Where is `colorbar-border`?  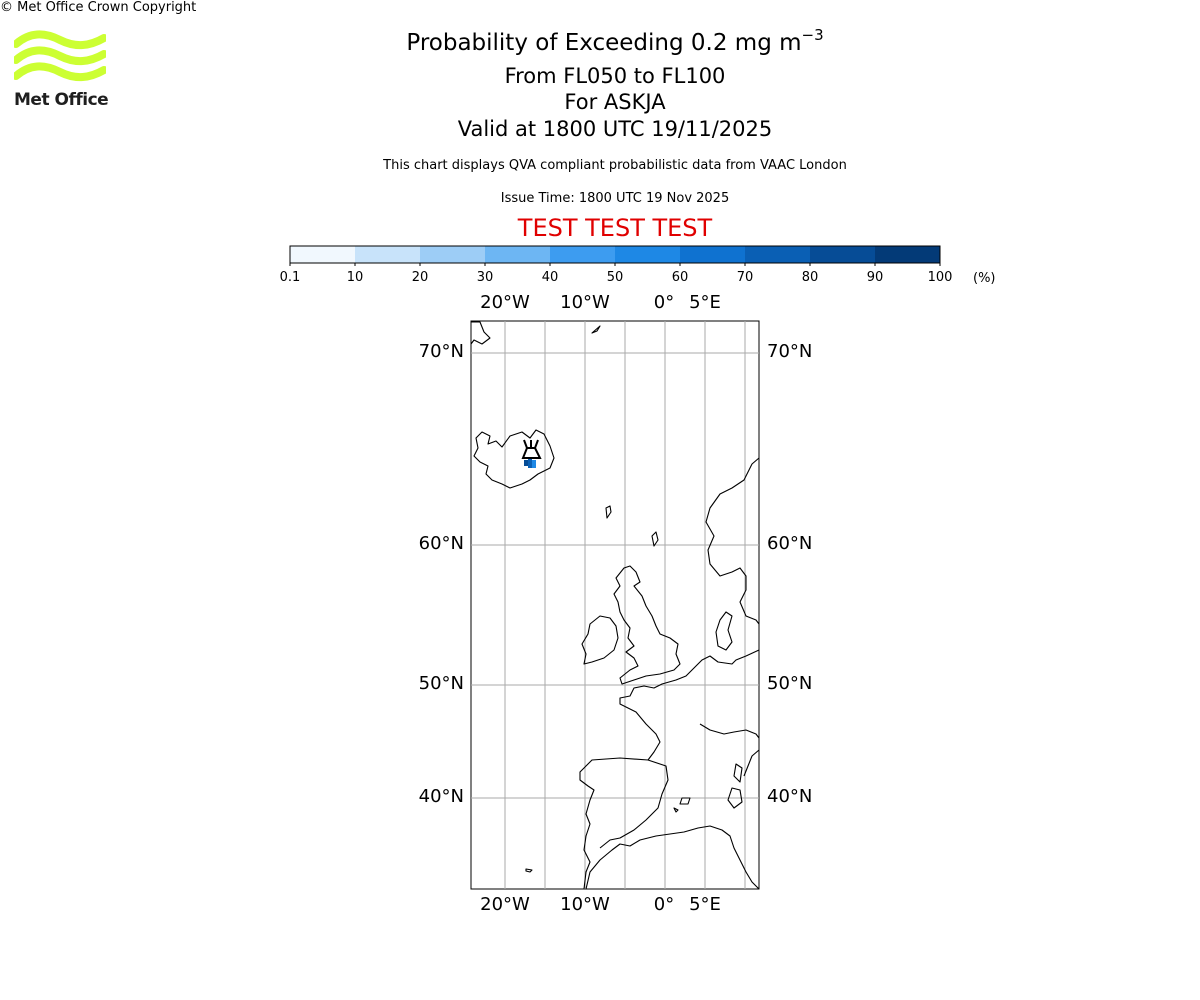
colorbar-border is located at coordinates (615, 254).